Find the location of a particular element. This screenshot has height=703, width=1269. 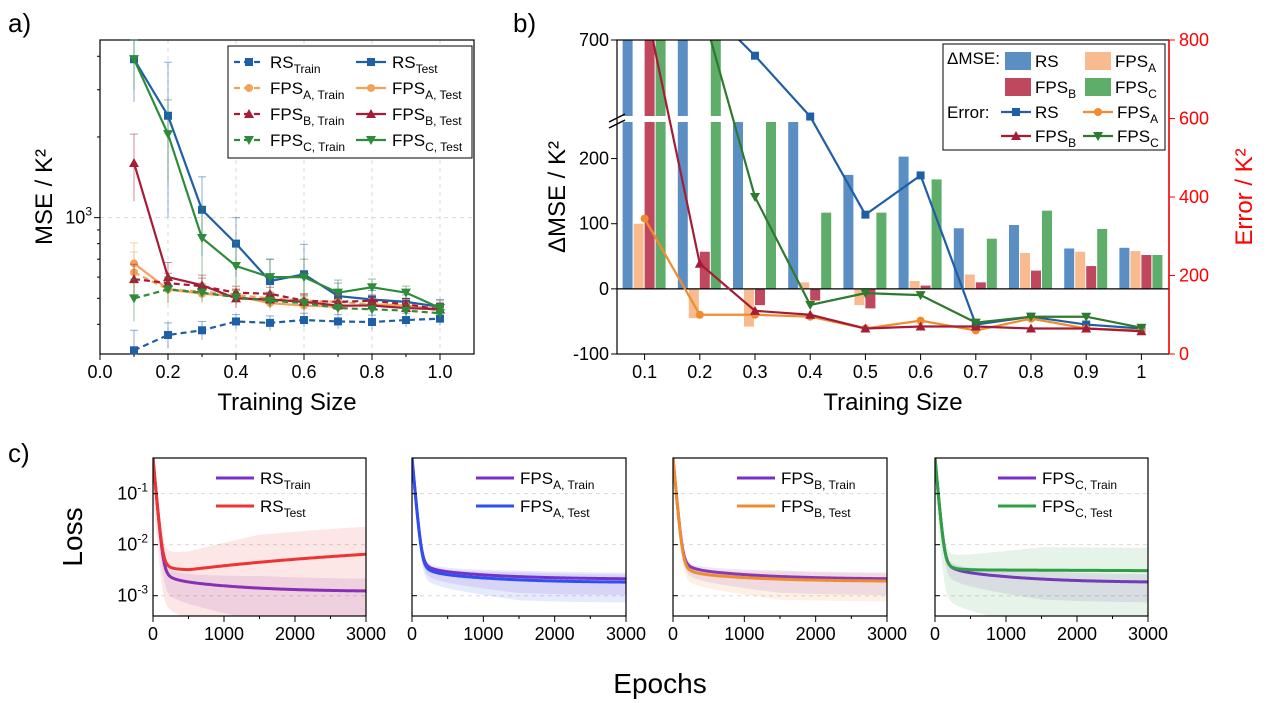

legend-label: FPSB is located at coordinates (1055, 89).